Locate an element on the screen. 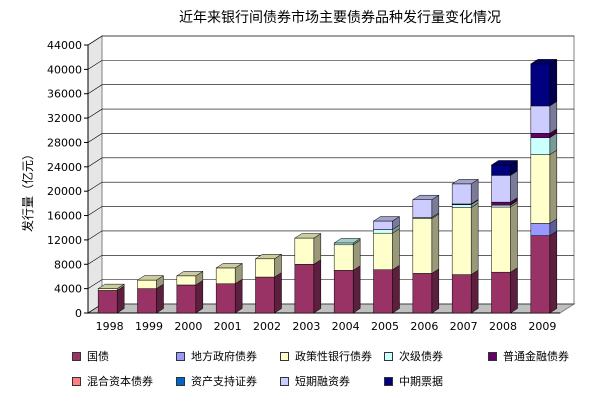  x-tick-label: 2007 is located at coordinates (464, 326).